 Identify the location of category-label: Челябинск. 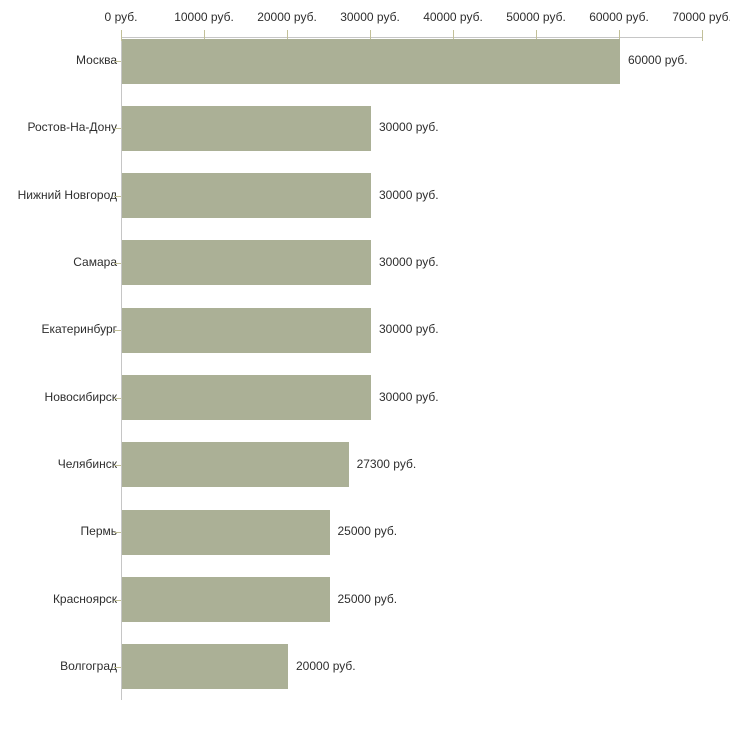
(87, 463).